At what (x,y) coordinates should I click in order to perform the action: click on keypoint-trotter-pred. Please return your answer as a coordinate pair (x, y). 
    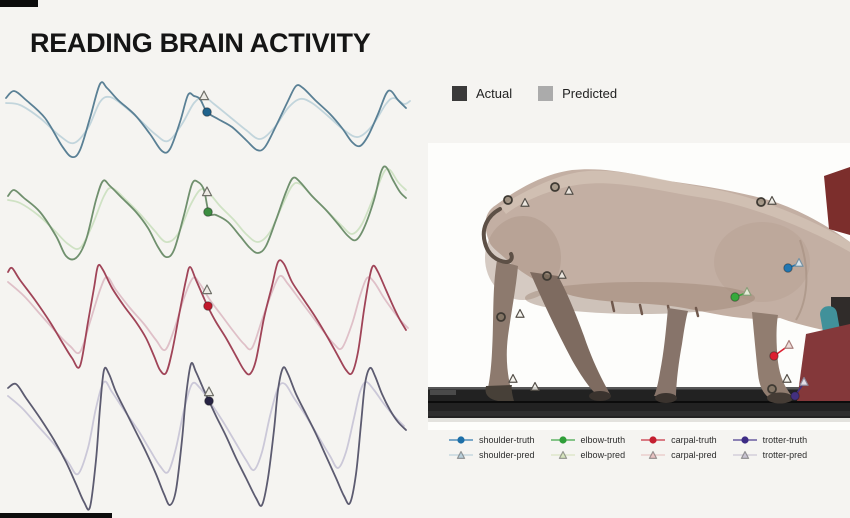
    Looking at the image, I should click on (804, 381).